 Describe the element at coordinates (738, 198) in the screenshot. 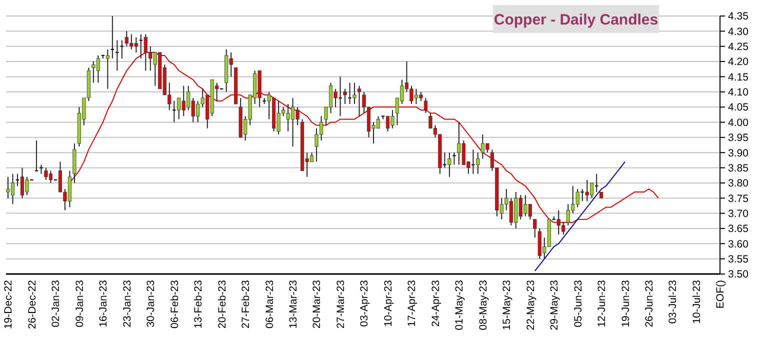

I see `y-tick-label: 3.75` at that location.